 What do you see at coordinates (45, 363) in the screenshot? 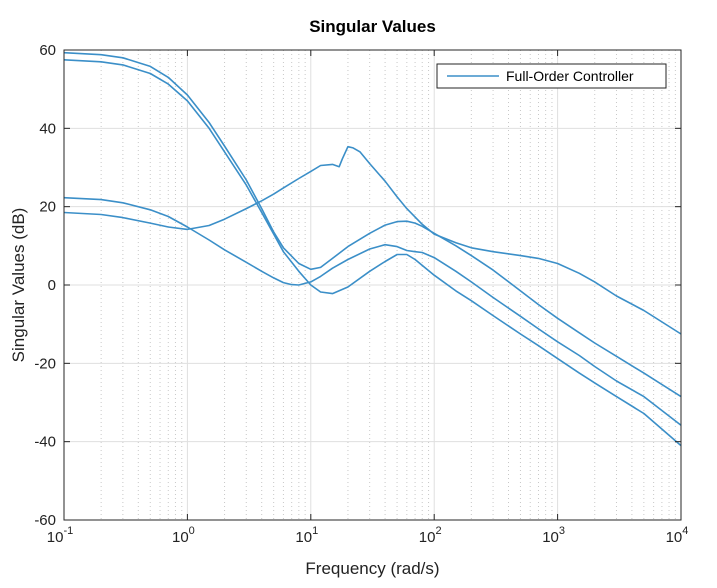
I see `y-tick-label: -20` at bounding box center [45, 363].